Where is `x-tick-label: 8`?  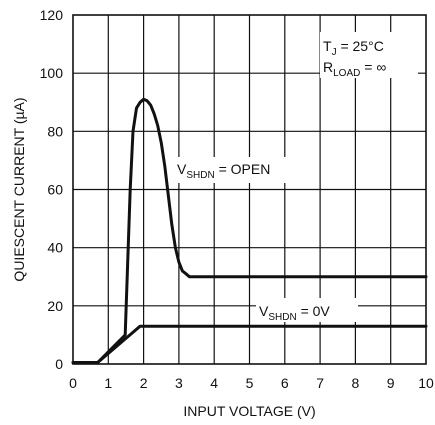 x-tick-label: 8 is located at coordinates (356, 383).